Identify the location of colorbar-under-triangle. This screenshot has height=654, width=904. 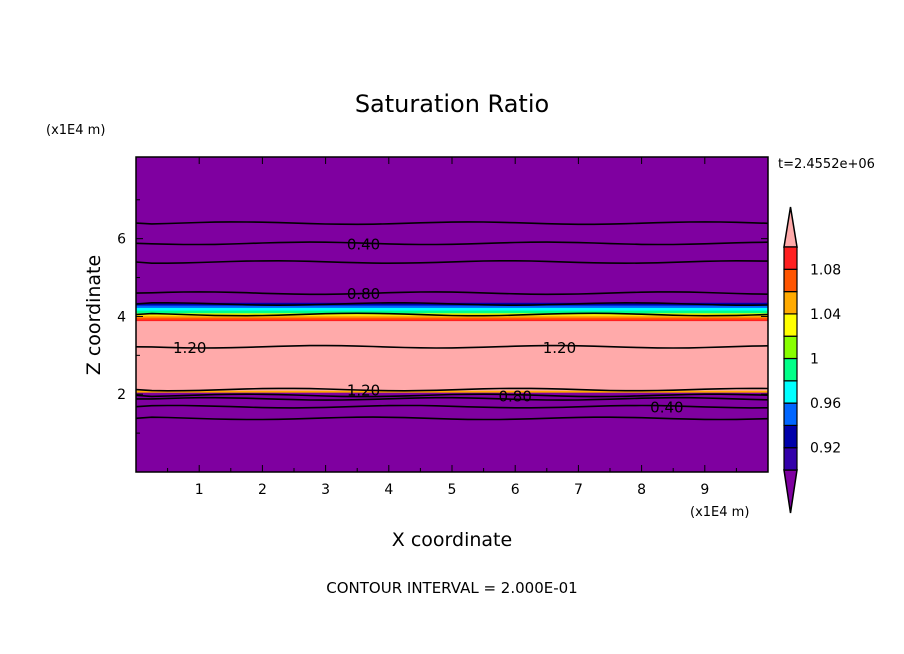
(790, 491).